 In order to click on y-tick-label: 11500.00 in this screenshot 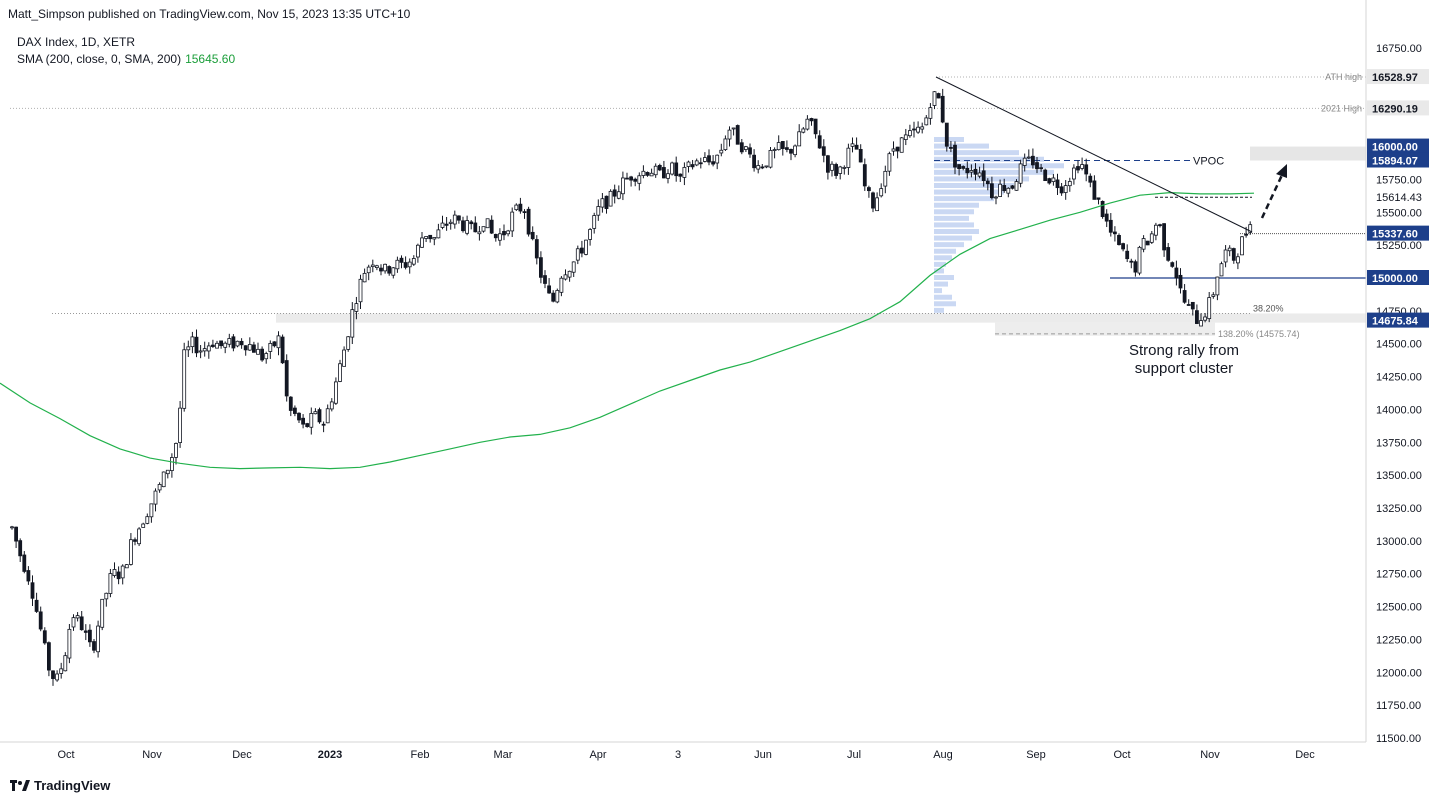, I will do `click(1398, 739)`.